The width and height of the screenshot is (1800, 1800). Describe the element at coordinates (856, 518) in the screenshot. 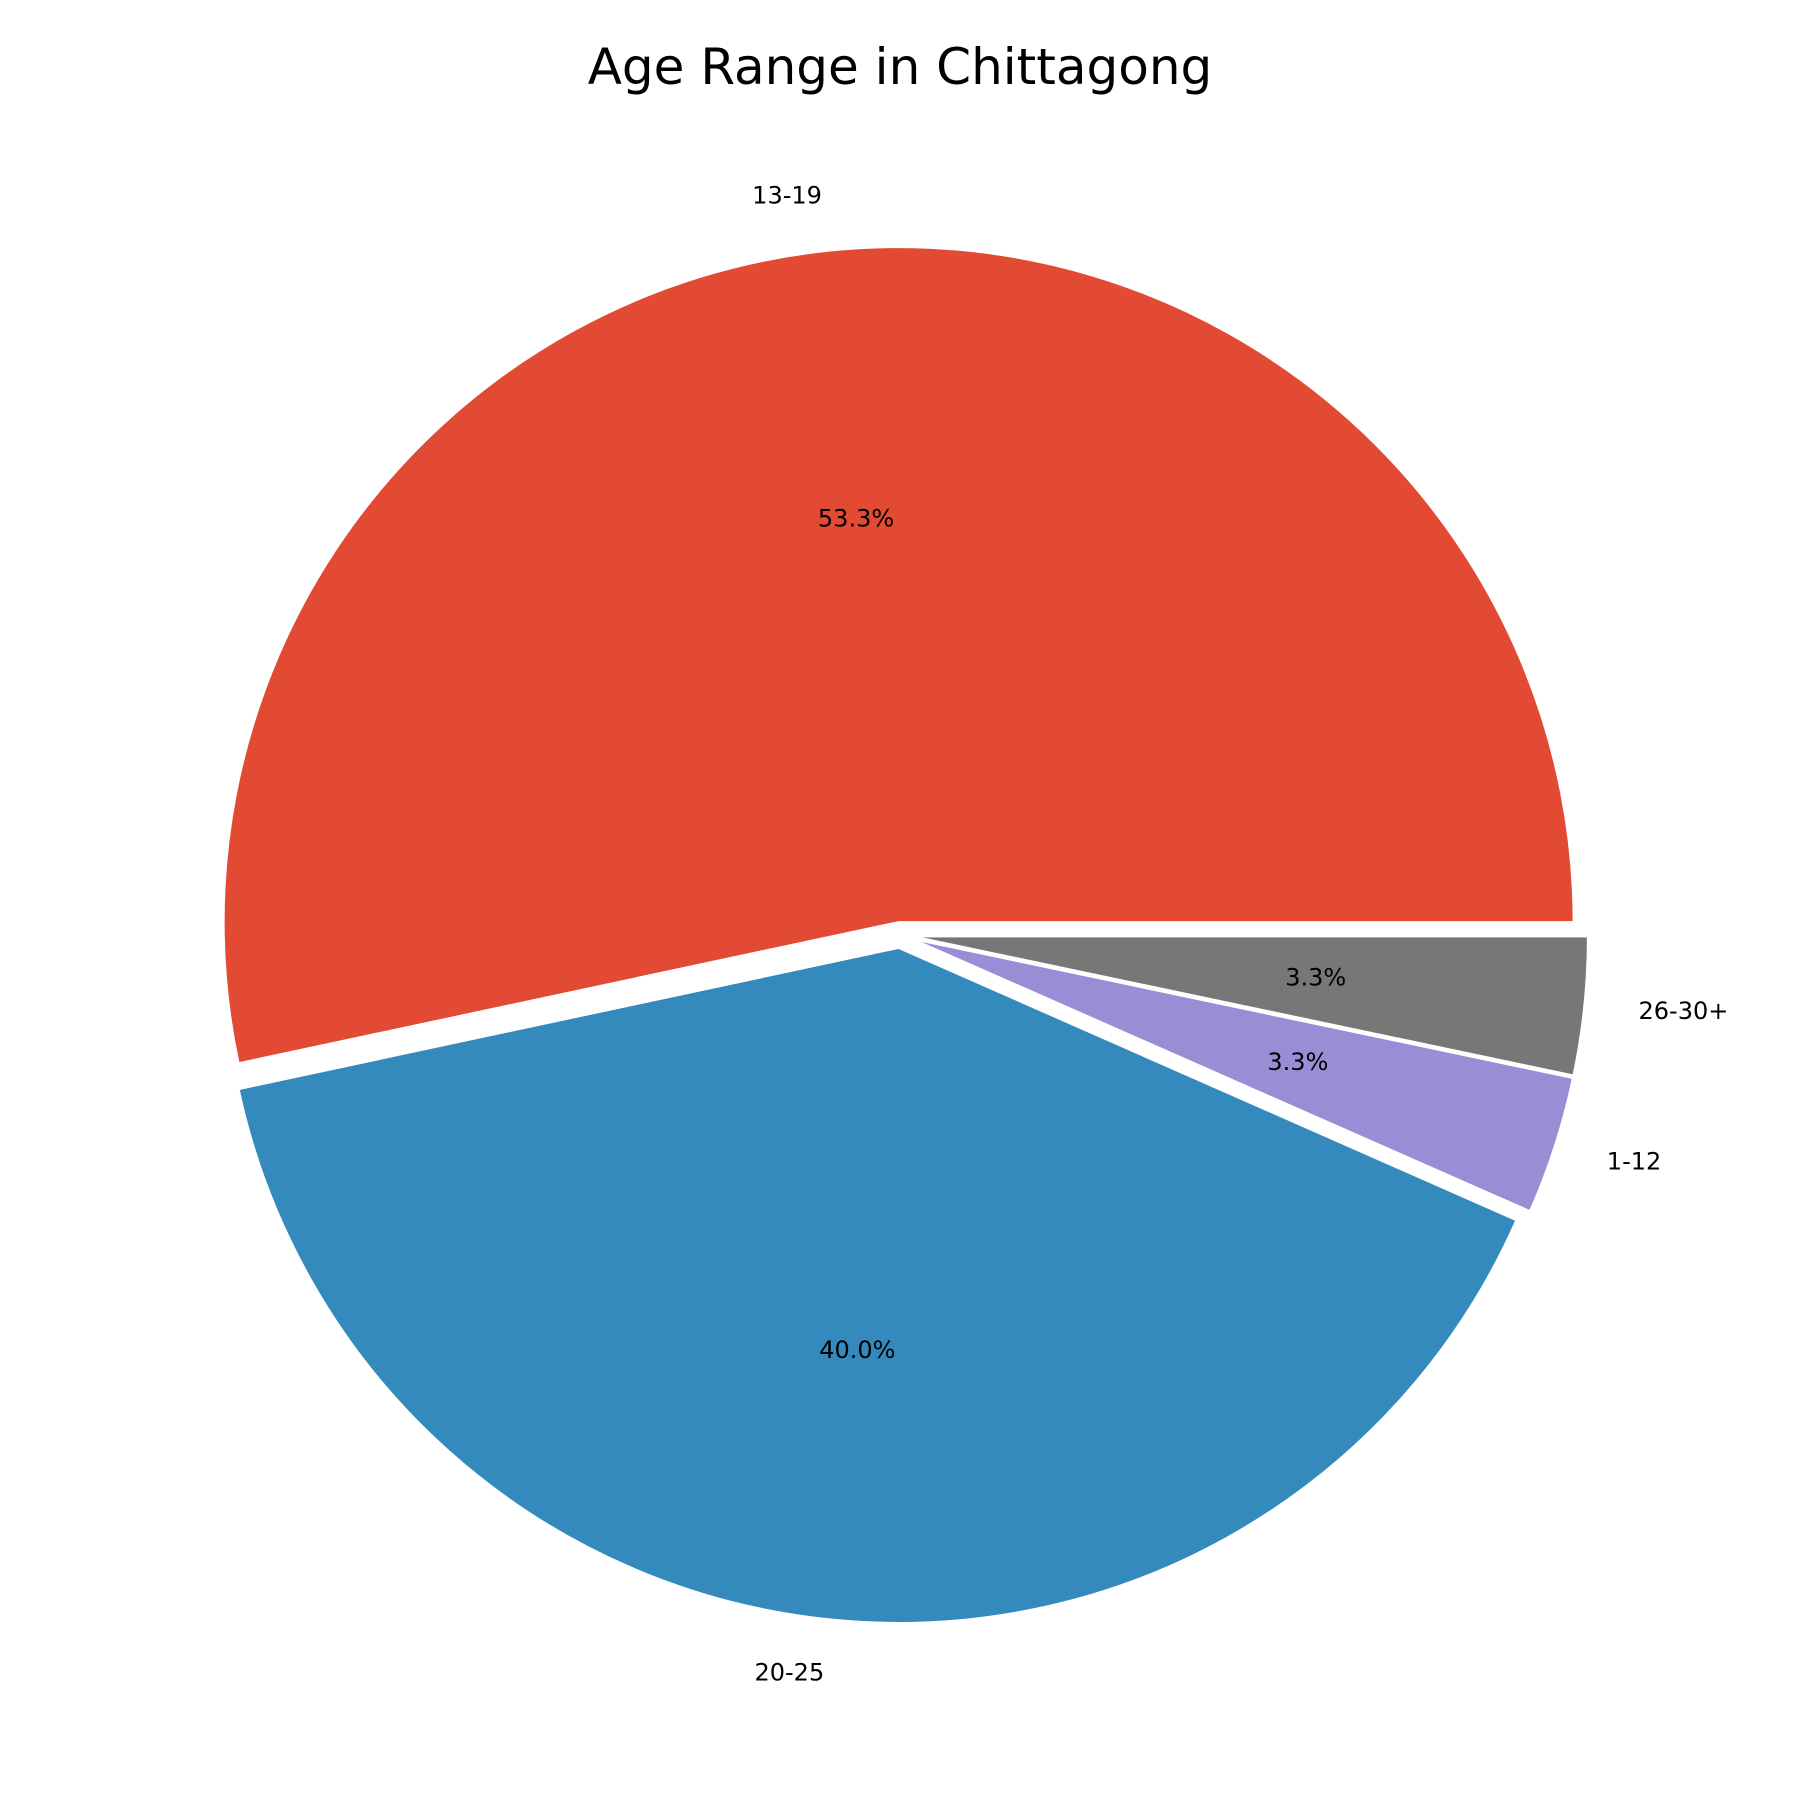

I see `slice-percentage-label: 53.3%` at that location.